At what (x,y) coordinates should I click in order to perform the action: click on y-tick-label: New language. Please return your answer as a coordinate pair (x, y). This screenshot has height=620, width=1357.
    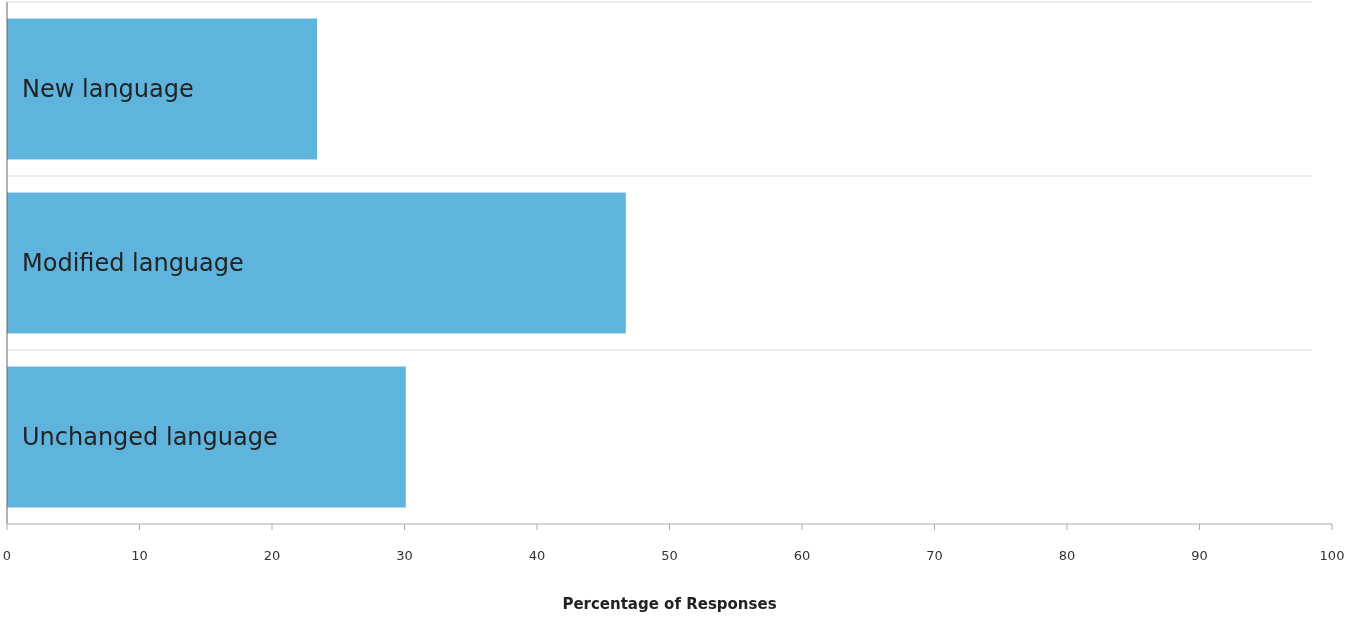
    Looking at the image, I should click on (108, 89).